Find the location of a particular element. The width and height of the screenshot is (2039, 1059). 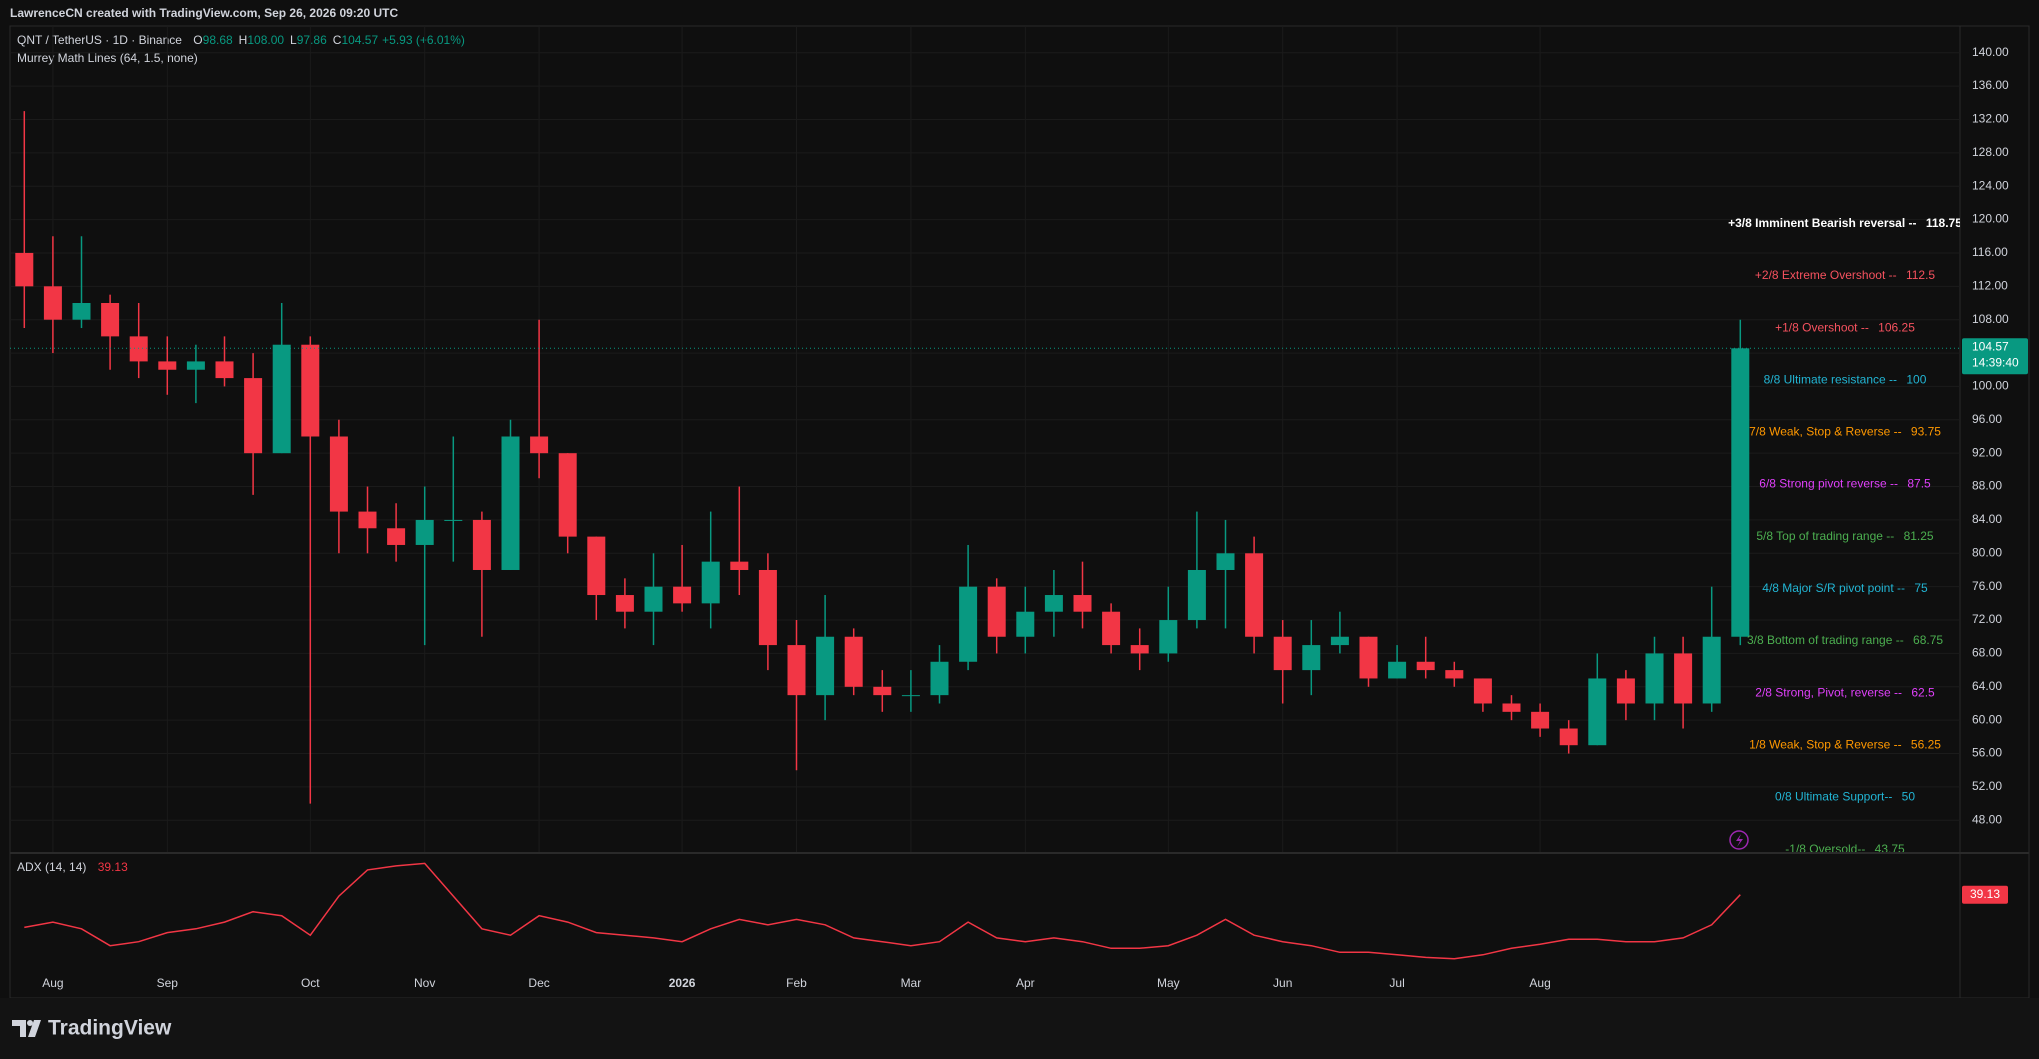

y-tick-label: 120.00 is located at coordinates (1990, 219).